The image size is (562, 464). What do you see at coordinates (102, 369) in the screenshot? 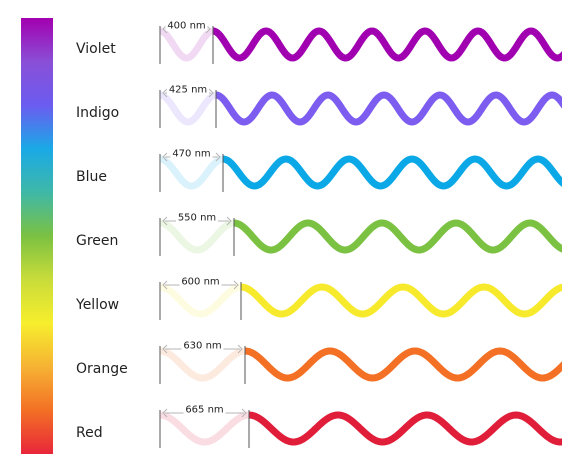
I see `color-label: Orange` at bounding box center [102, 369].